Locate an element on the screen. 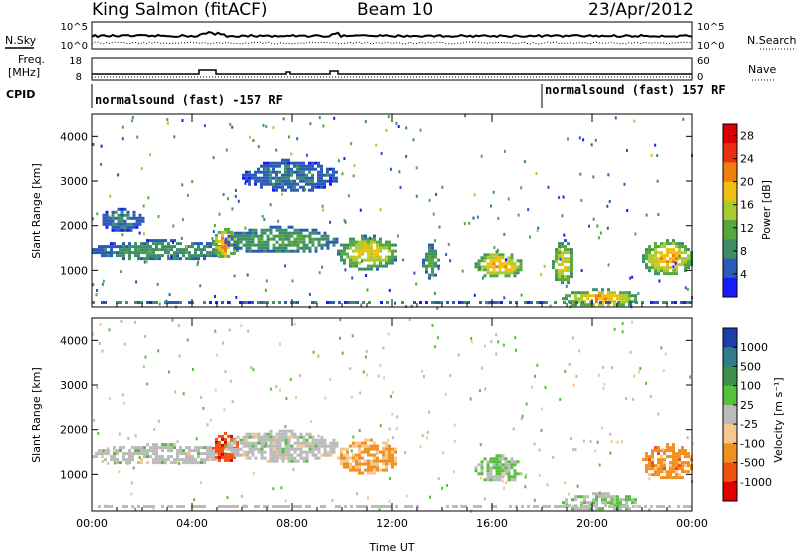 This screenshot has width=800, height=554. x-tick-label: 20:00 is located at coordinates (592, 523).